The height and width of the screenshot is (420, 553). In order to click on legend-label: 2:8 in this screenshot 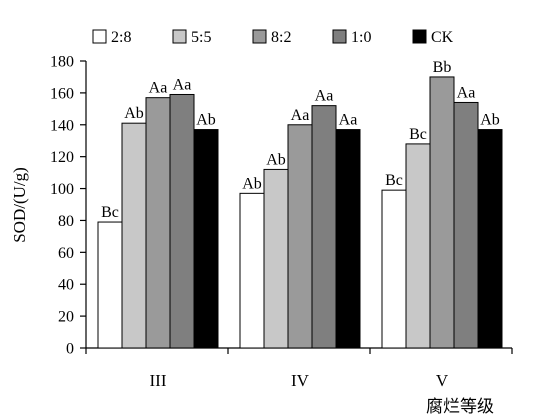, I will do `click(121, 37)`.